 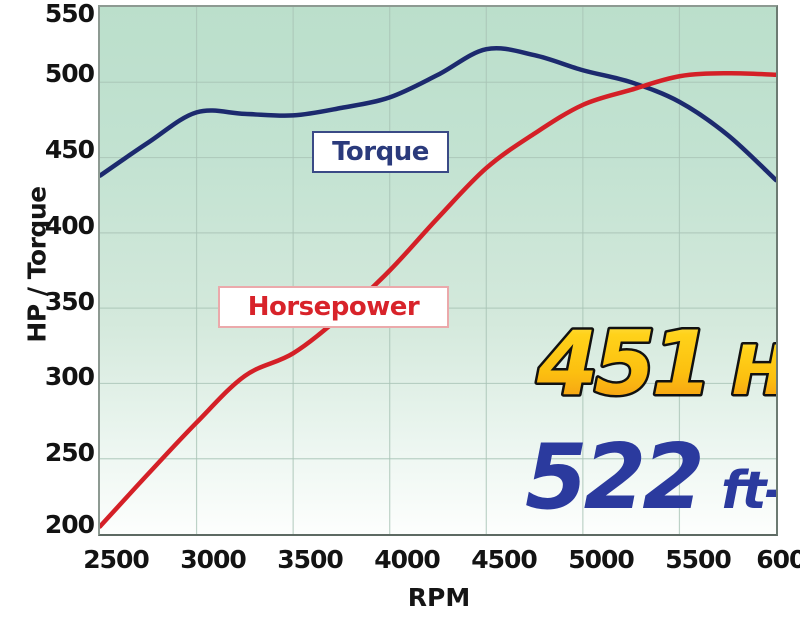 What do you see at coordinates (69, 452) in the screenshot?
I see `y-tick-250: 250` at bounding box center [69, 452].